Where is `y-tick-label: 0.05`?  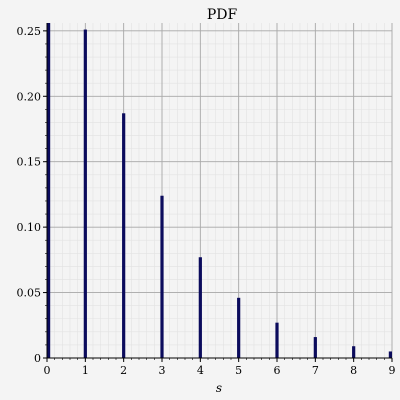 y-tick-label: 0.05 is located at coordinates (29, 293).